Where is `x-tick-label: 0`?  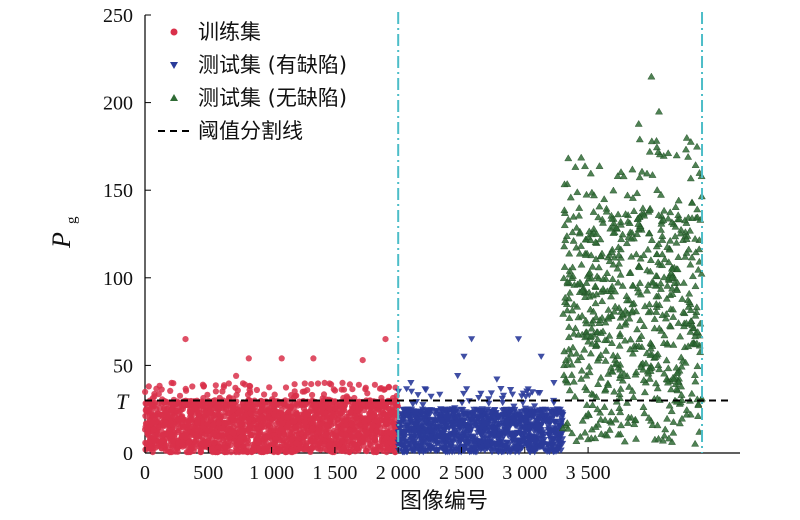 x-tick-label: 0 is located at coordinates (145, 473).